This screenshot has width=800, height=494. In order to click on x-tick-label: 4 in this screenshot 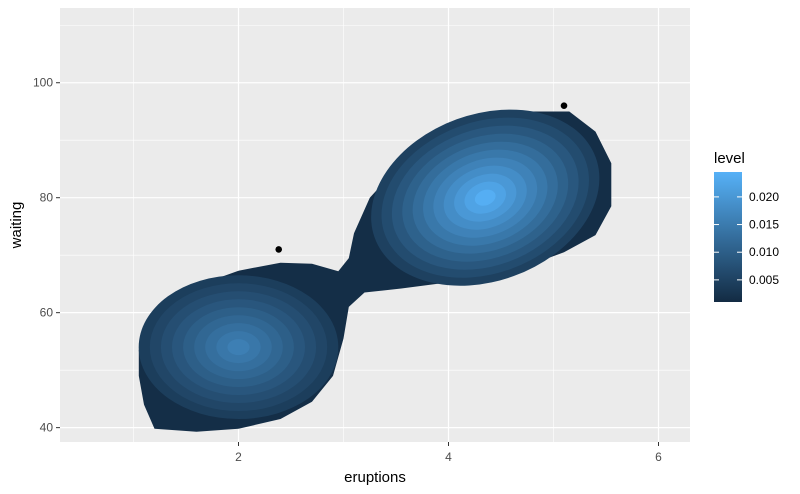, I will do `click(448, 457)`.